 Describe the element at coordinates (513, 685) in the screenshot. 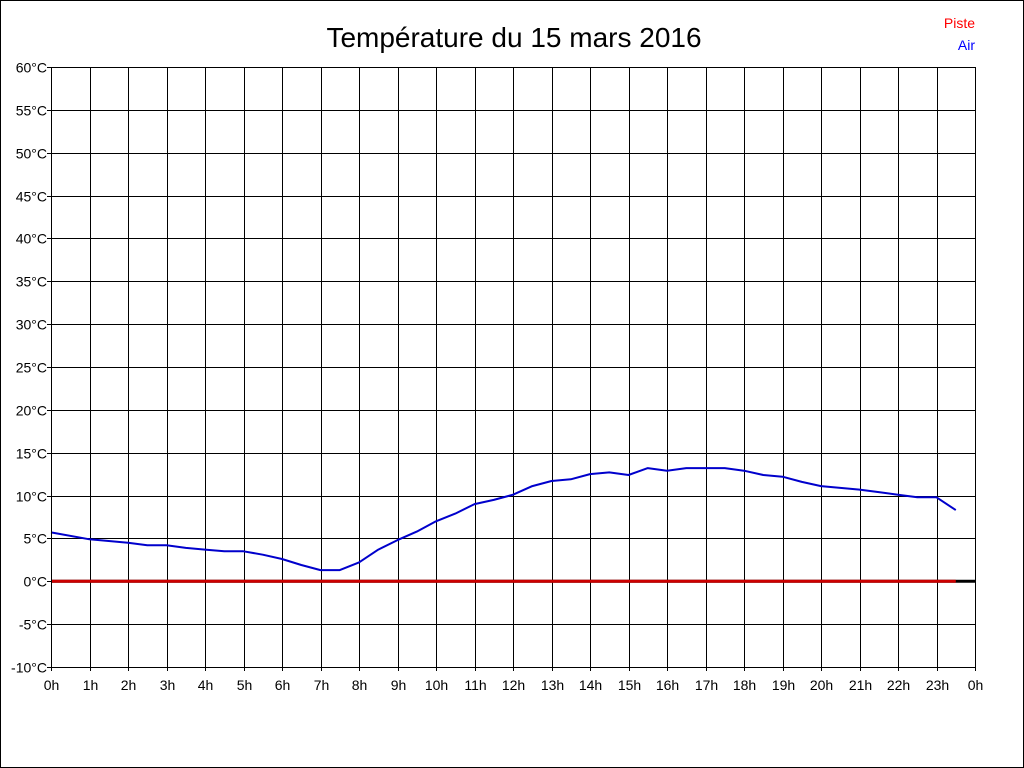

I see `x-tick-label: 12h` at that location.